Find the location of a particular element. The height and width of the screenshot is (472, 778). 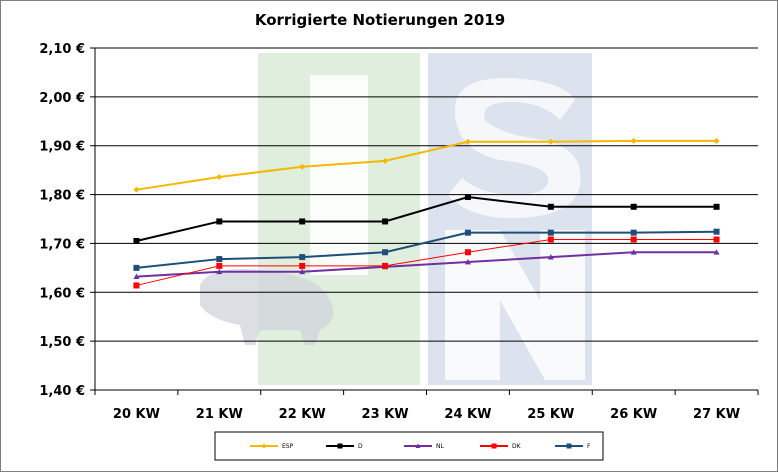

y-tick-label: 1,90 € is located at coordinates (62, 147).